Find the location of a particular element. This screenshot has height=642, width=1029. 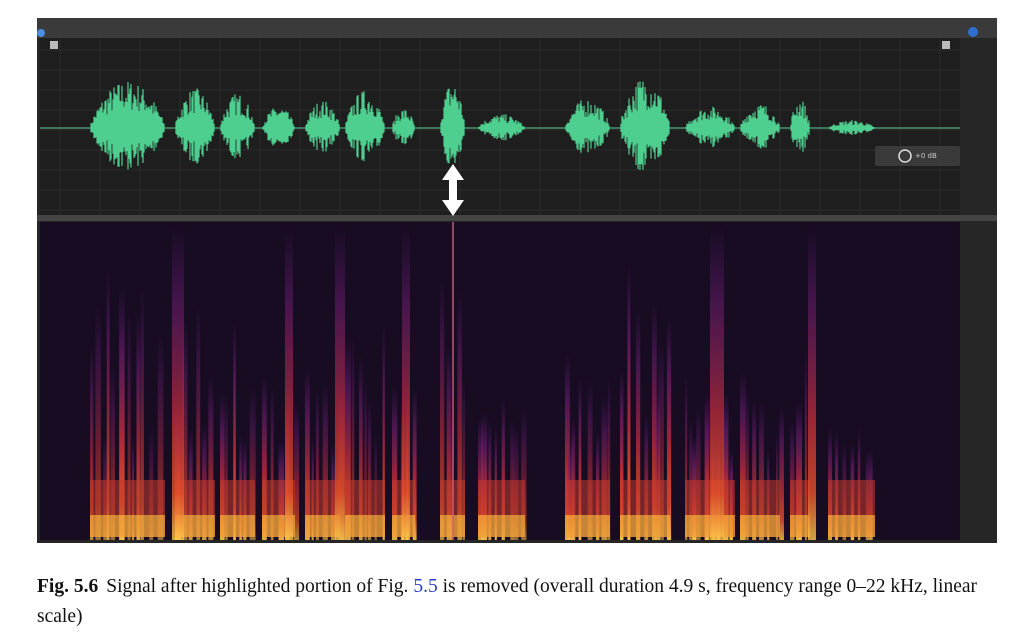

volume-control is located at coordinates (917, 156).